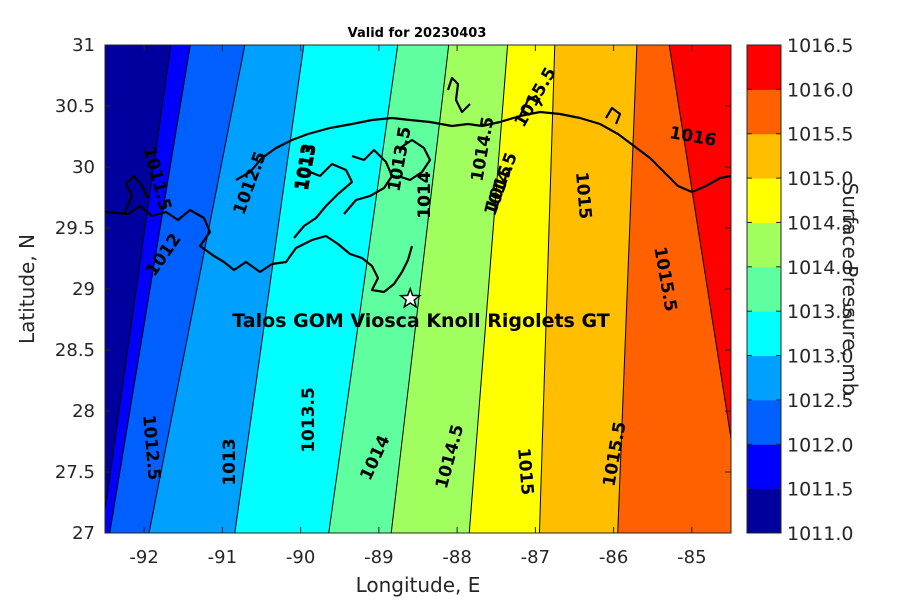 Image resolution: width=900 pixels, height=600 pixels. I want to click on colorbar-tick-label: 1011.5, so click(820, 490).